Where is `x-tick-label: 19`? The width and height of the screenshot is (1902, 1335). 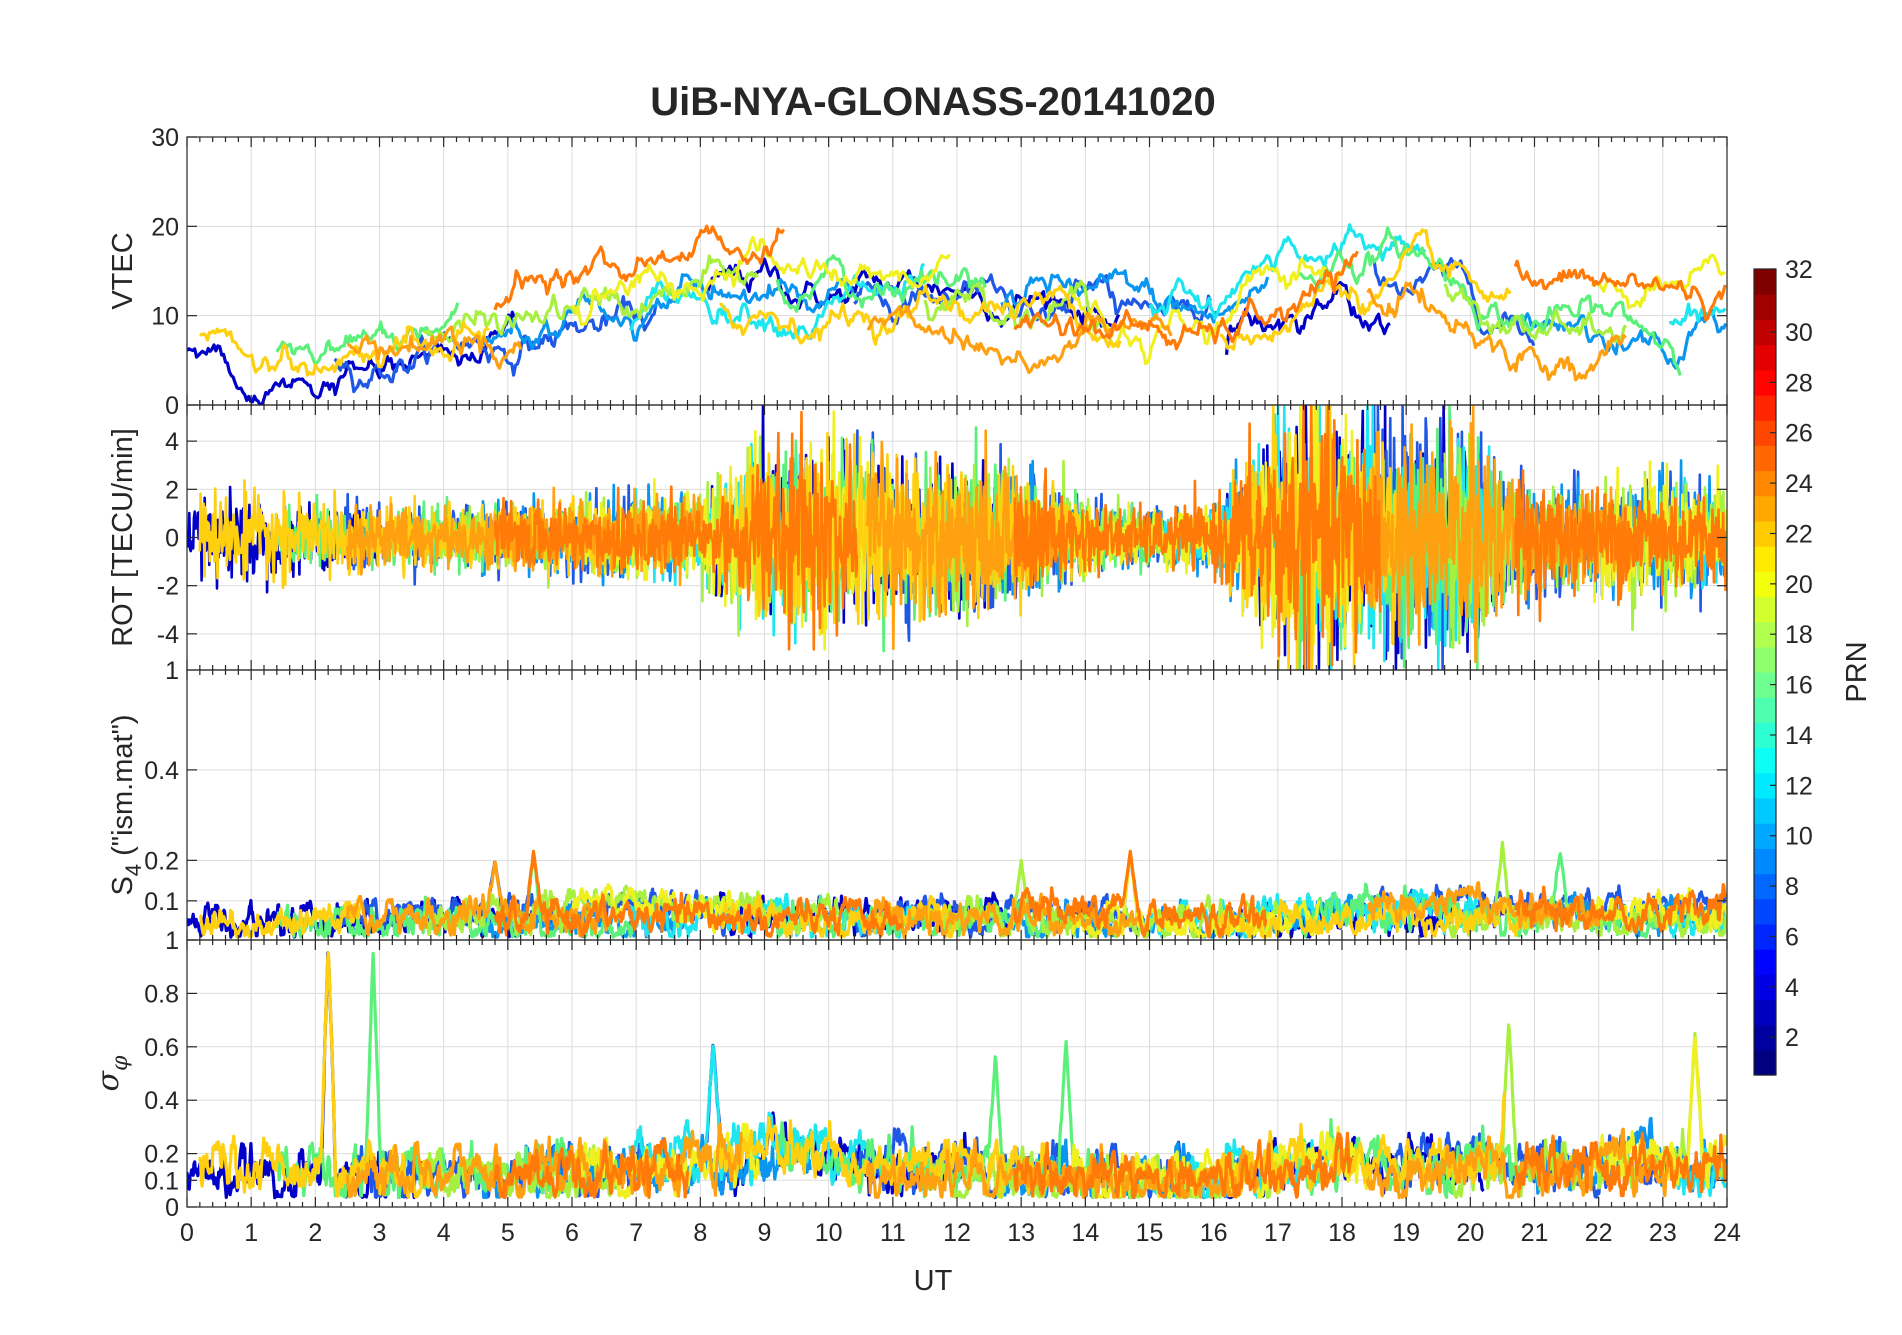
x-tick-label: 19 is located at coordinates (1406, 1233).